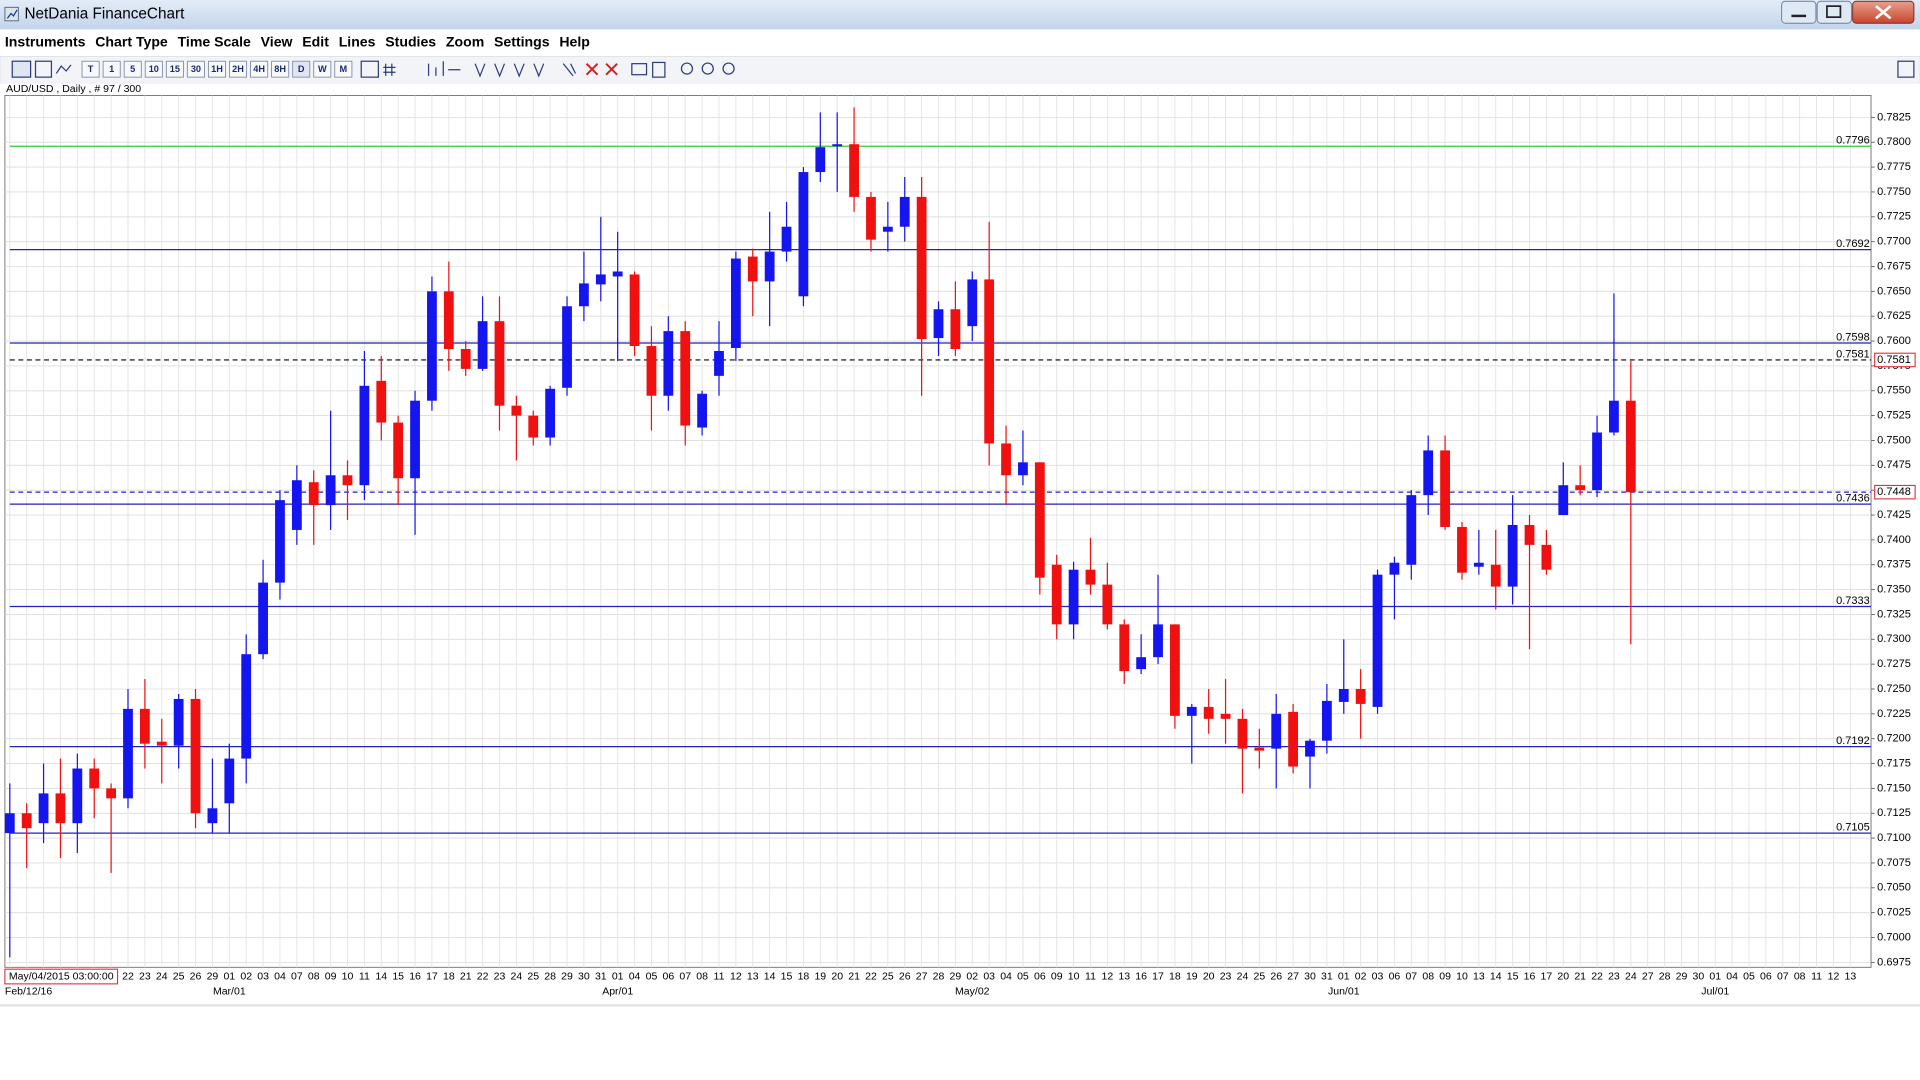  Describe the element at coordinates (444, 68) in the screenshot. I see `tool-studies` at that location.